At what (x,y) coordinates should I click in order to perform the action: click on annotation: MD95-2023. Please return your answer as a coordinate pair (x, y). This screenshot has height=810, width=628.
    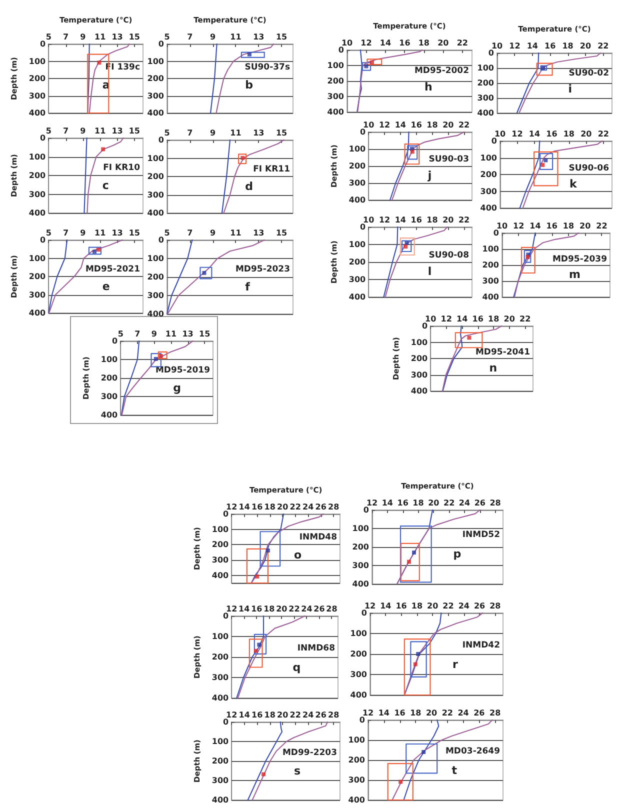
    Looking at the image, I should click on (262, 269).